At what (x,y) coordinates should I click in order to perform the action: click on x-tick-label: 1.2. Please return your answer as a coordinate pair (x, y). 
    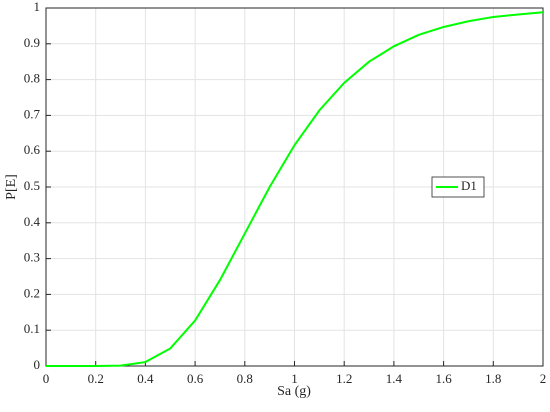
    Looking at the image, I should click on (344, 378).